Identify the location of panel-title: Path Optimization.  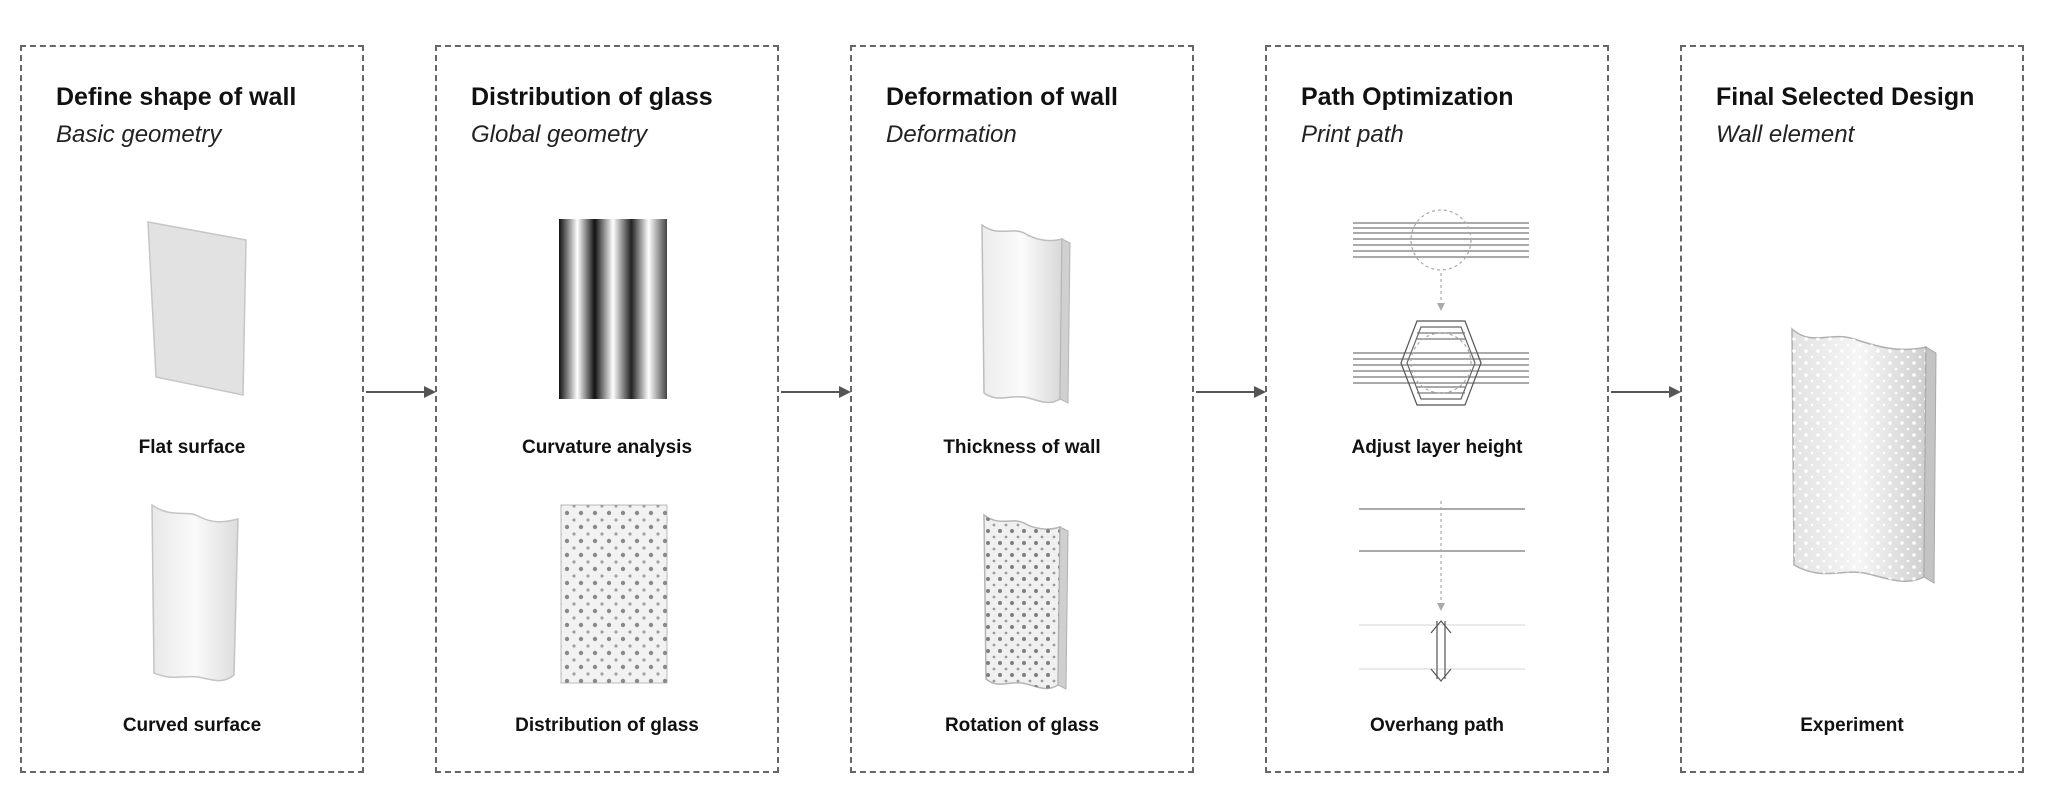
(1407, 97).